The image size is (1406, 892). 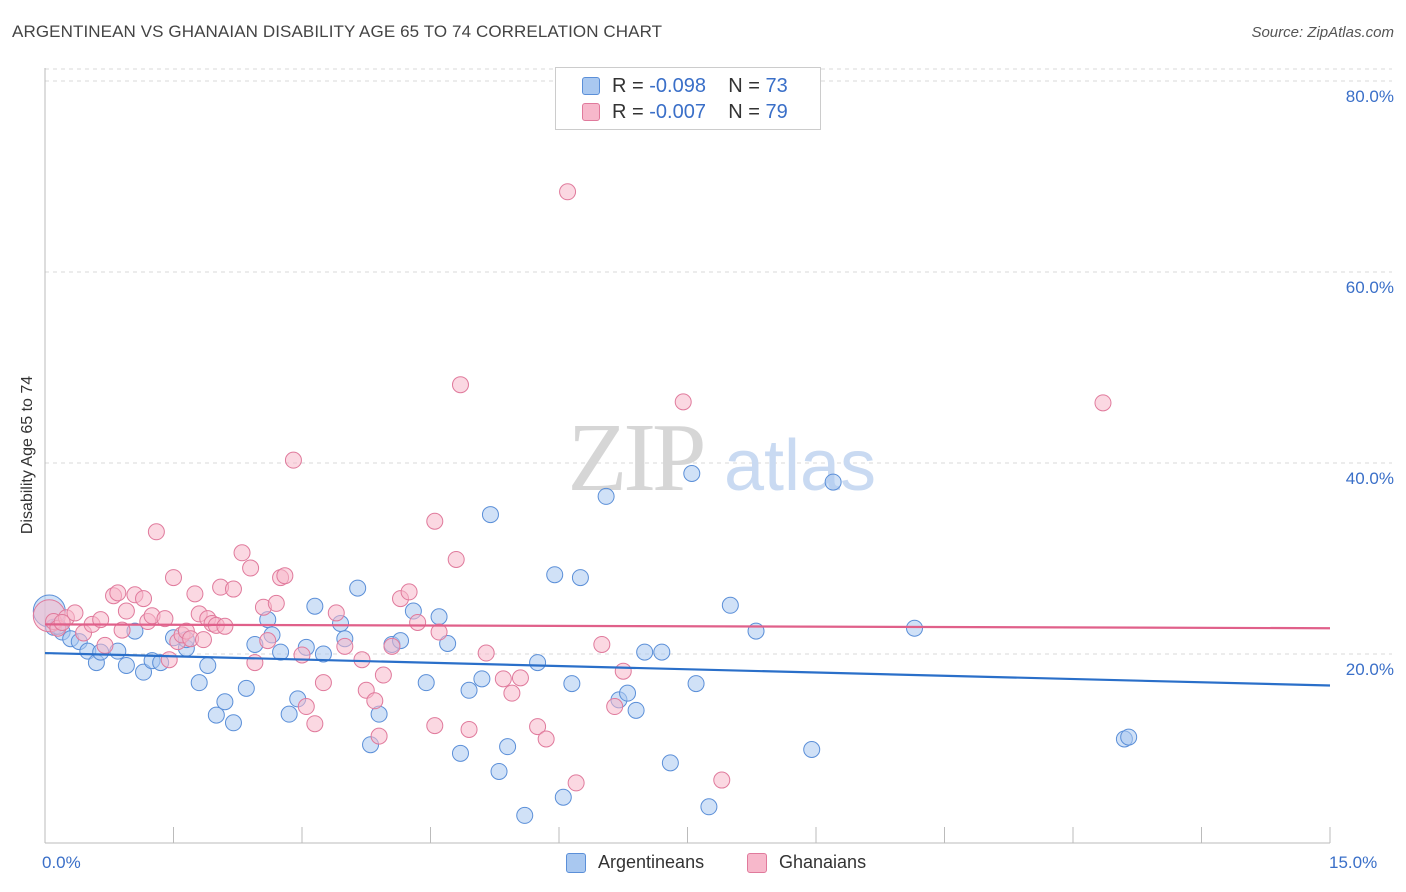 What do you see at coordinates (687, 669) in the screenshot?
I see `argentineans-trend-line` at bounding box center [687, 669].